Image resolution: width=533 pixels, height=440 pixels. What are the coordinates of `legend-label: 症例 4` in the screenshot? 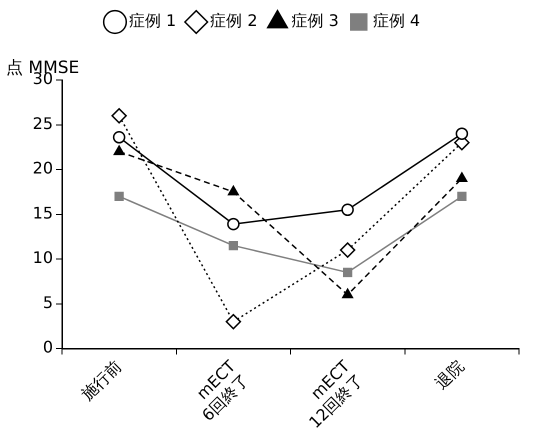 It's located at (396, 20).